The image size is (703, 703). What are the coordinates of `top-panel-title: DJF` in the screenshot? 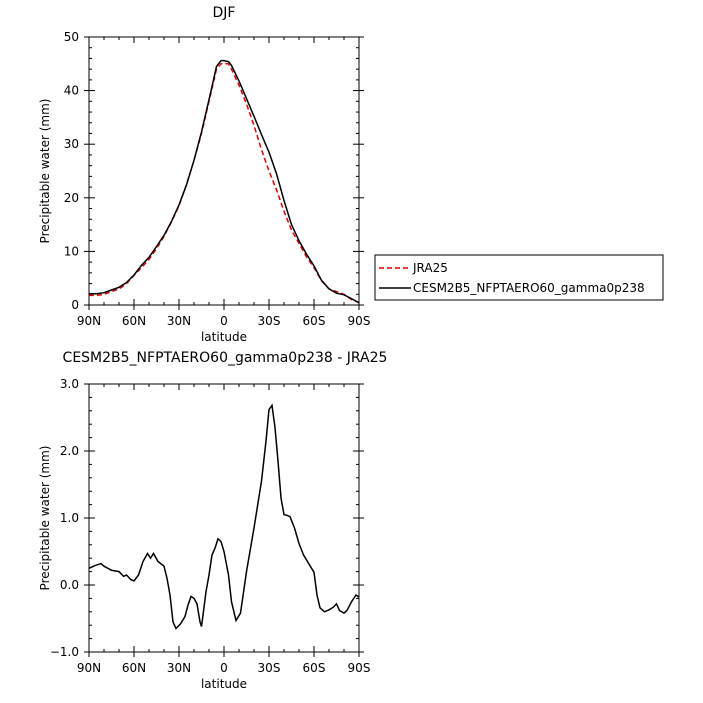 It's located at (224, 13).